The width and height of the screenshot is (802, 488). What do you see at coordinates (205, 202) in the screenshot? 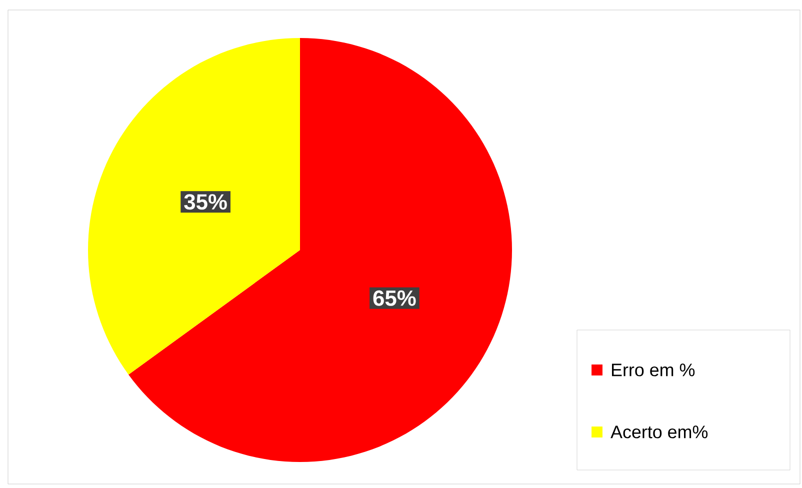
I see `data-label: 35%` at bounding box center [205, 202].